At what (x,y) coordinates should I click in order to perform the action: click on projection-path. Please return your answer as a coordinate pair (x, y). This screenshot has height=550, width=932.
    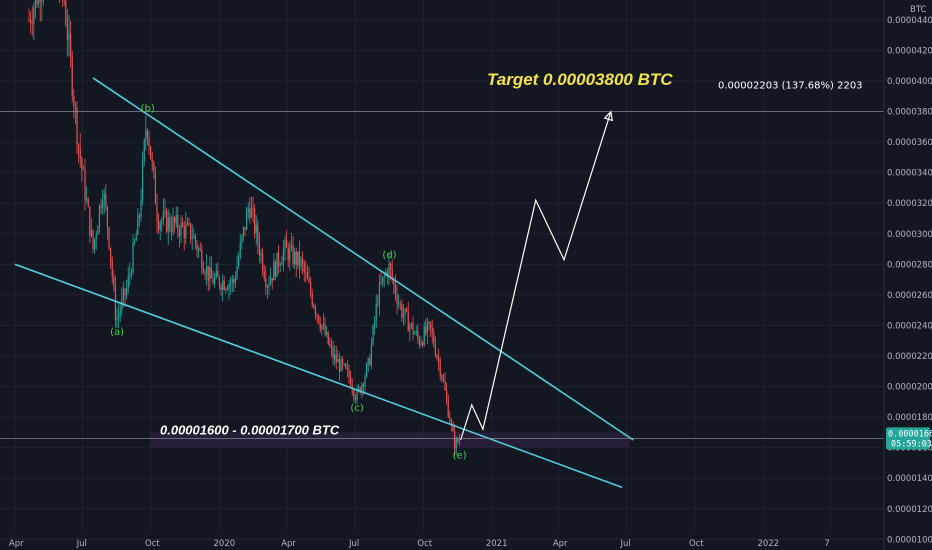
    Looking at the image, I should click on (536, 276).